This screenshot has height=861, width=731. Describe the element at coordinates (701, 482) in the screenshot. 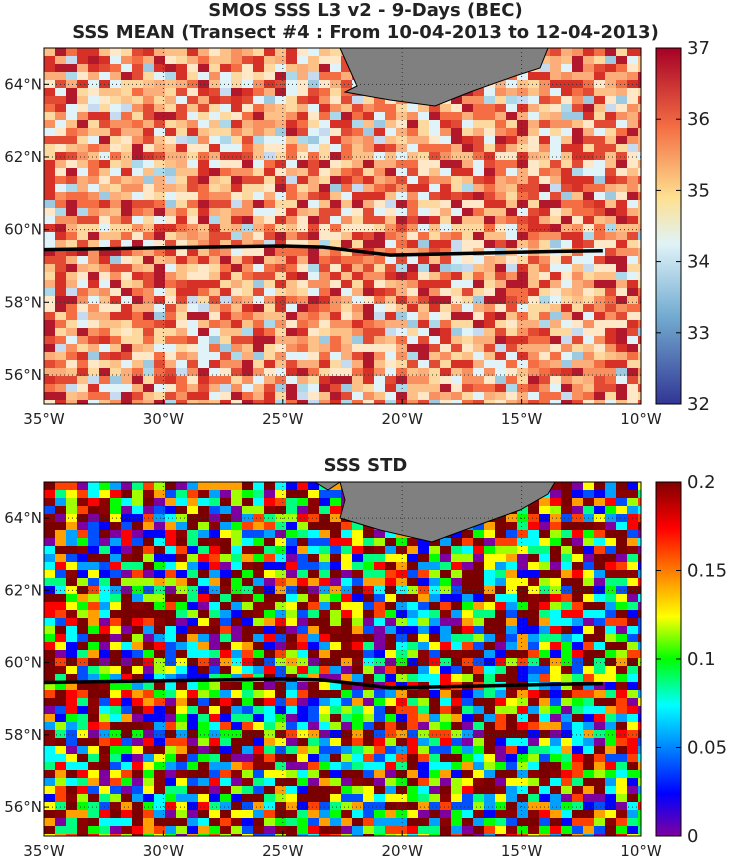

I see `colorbar-tick-label: 0.2` at that location.